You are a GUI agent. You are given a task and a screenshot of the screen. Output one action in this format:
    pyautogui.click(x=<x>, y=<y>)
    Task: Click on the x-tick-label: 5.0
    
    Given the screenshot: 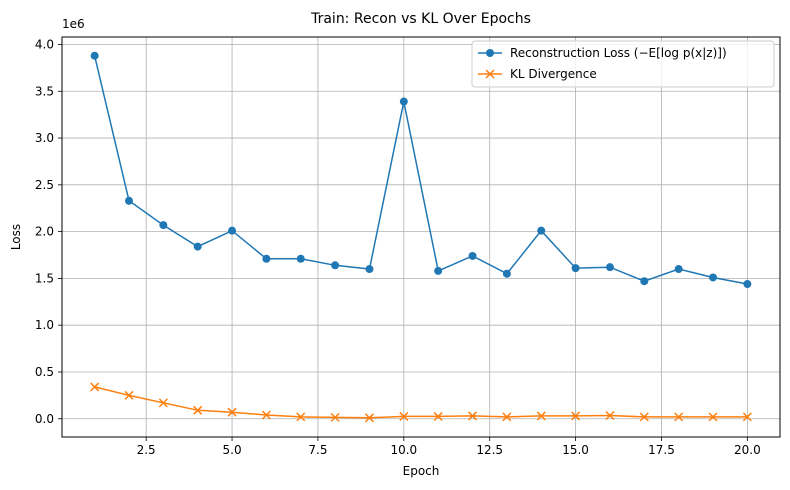 What is the action you would take?
    pyautogui.click(x=232, y=450)
    